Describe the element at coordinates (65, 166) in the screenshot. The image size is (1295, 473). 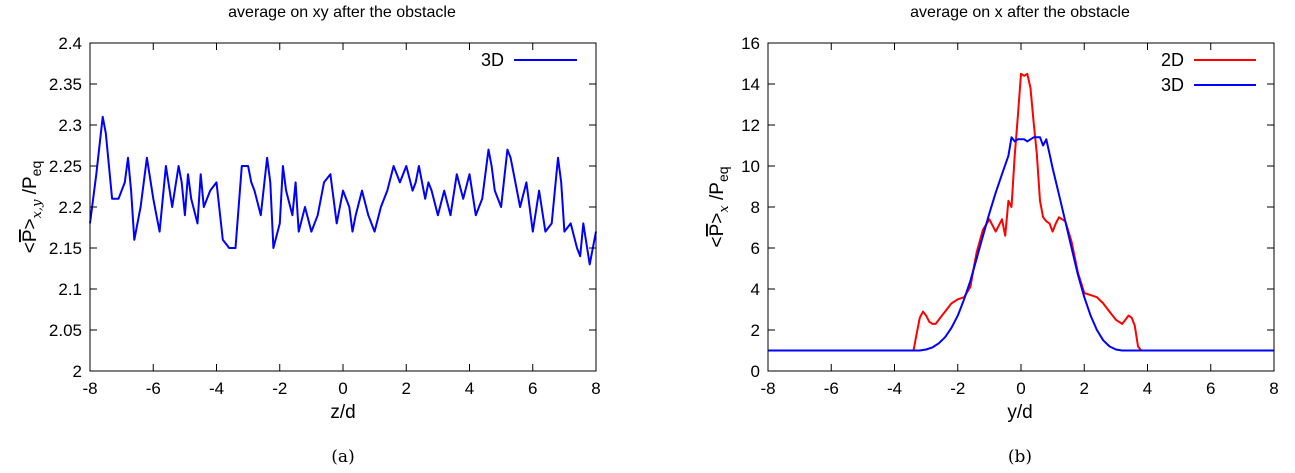
I see `y-tick-label: 2.25` at that location.